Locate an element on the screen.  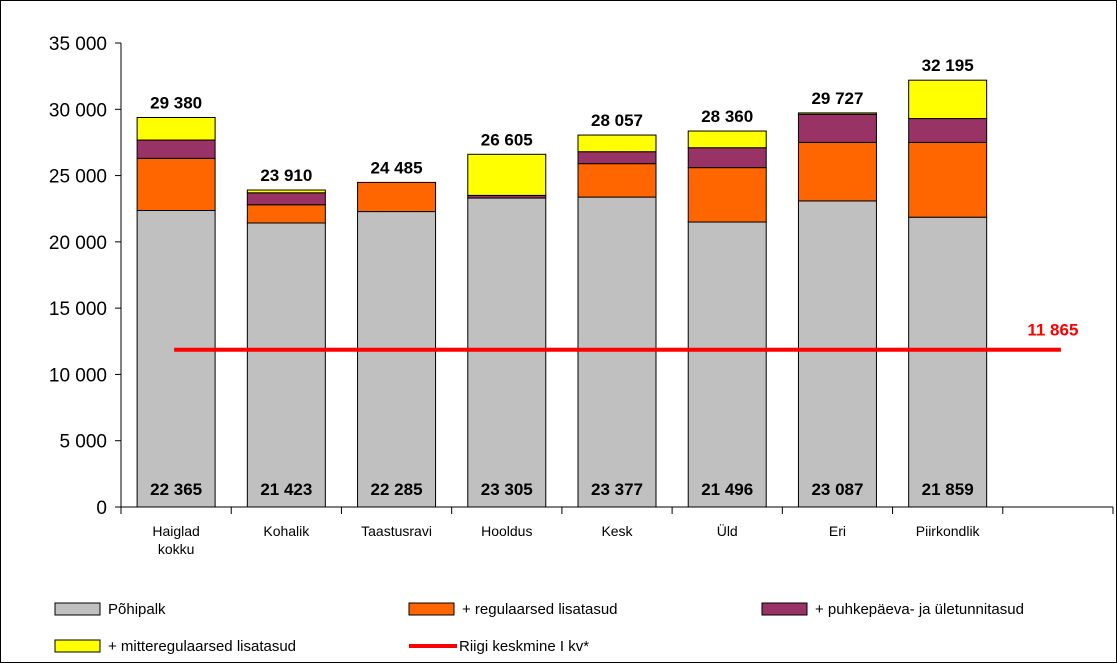
x-tick-label: Kesk is located at coordinates (617, 531).